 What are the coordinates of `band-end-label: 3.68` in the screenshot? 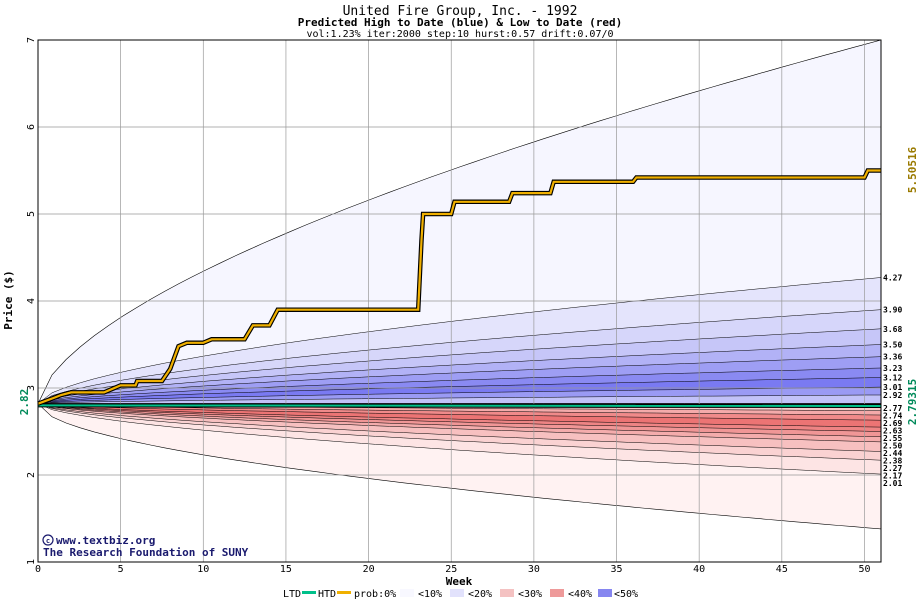 It's located at (892, 329).